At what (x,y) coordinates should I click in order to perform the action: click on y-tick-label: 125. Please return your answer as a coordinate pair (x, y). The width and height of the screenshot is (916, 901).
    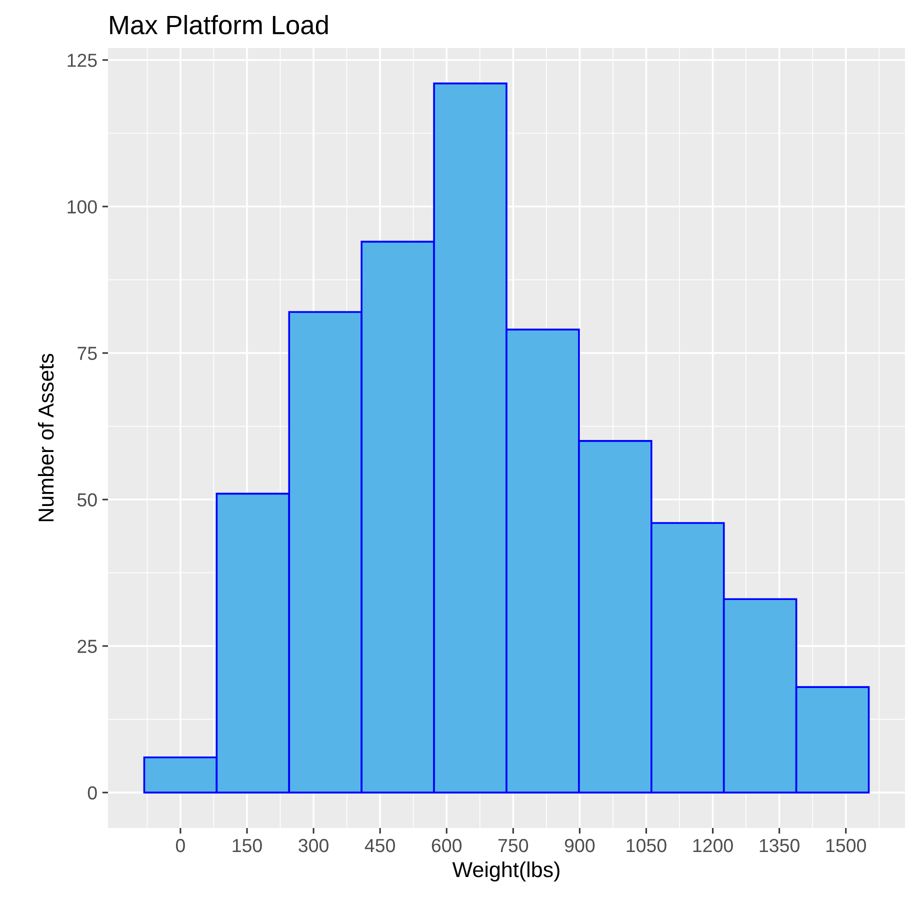
    Looking at the image, I should click on (82, 60).